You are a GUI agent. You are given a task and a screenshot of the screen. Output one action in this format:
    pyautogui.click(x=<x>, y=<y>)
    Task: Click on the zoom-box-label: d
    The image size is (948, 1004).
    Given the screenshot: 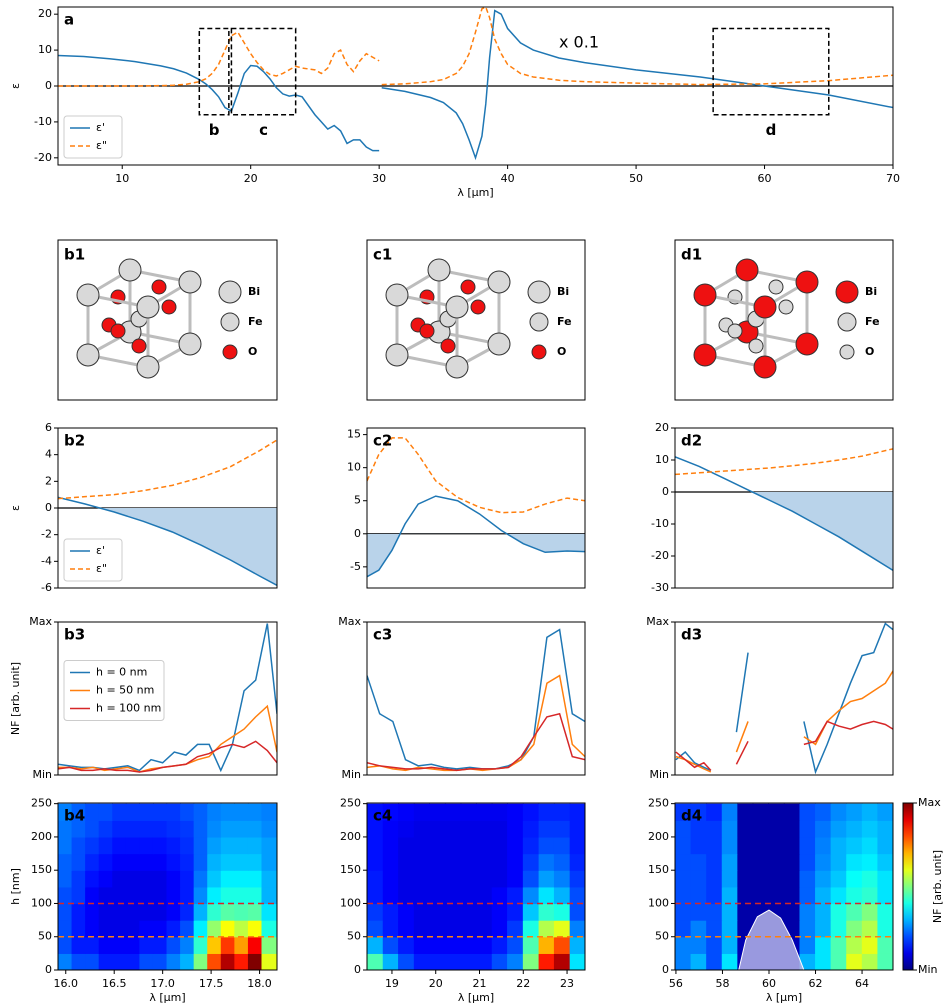 What is the action you would take?
    pyautogui.click(x=771, y=130)
    